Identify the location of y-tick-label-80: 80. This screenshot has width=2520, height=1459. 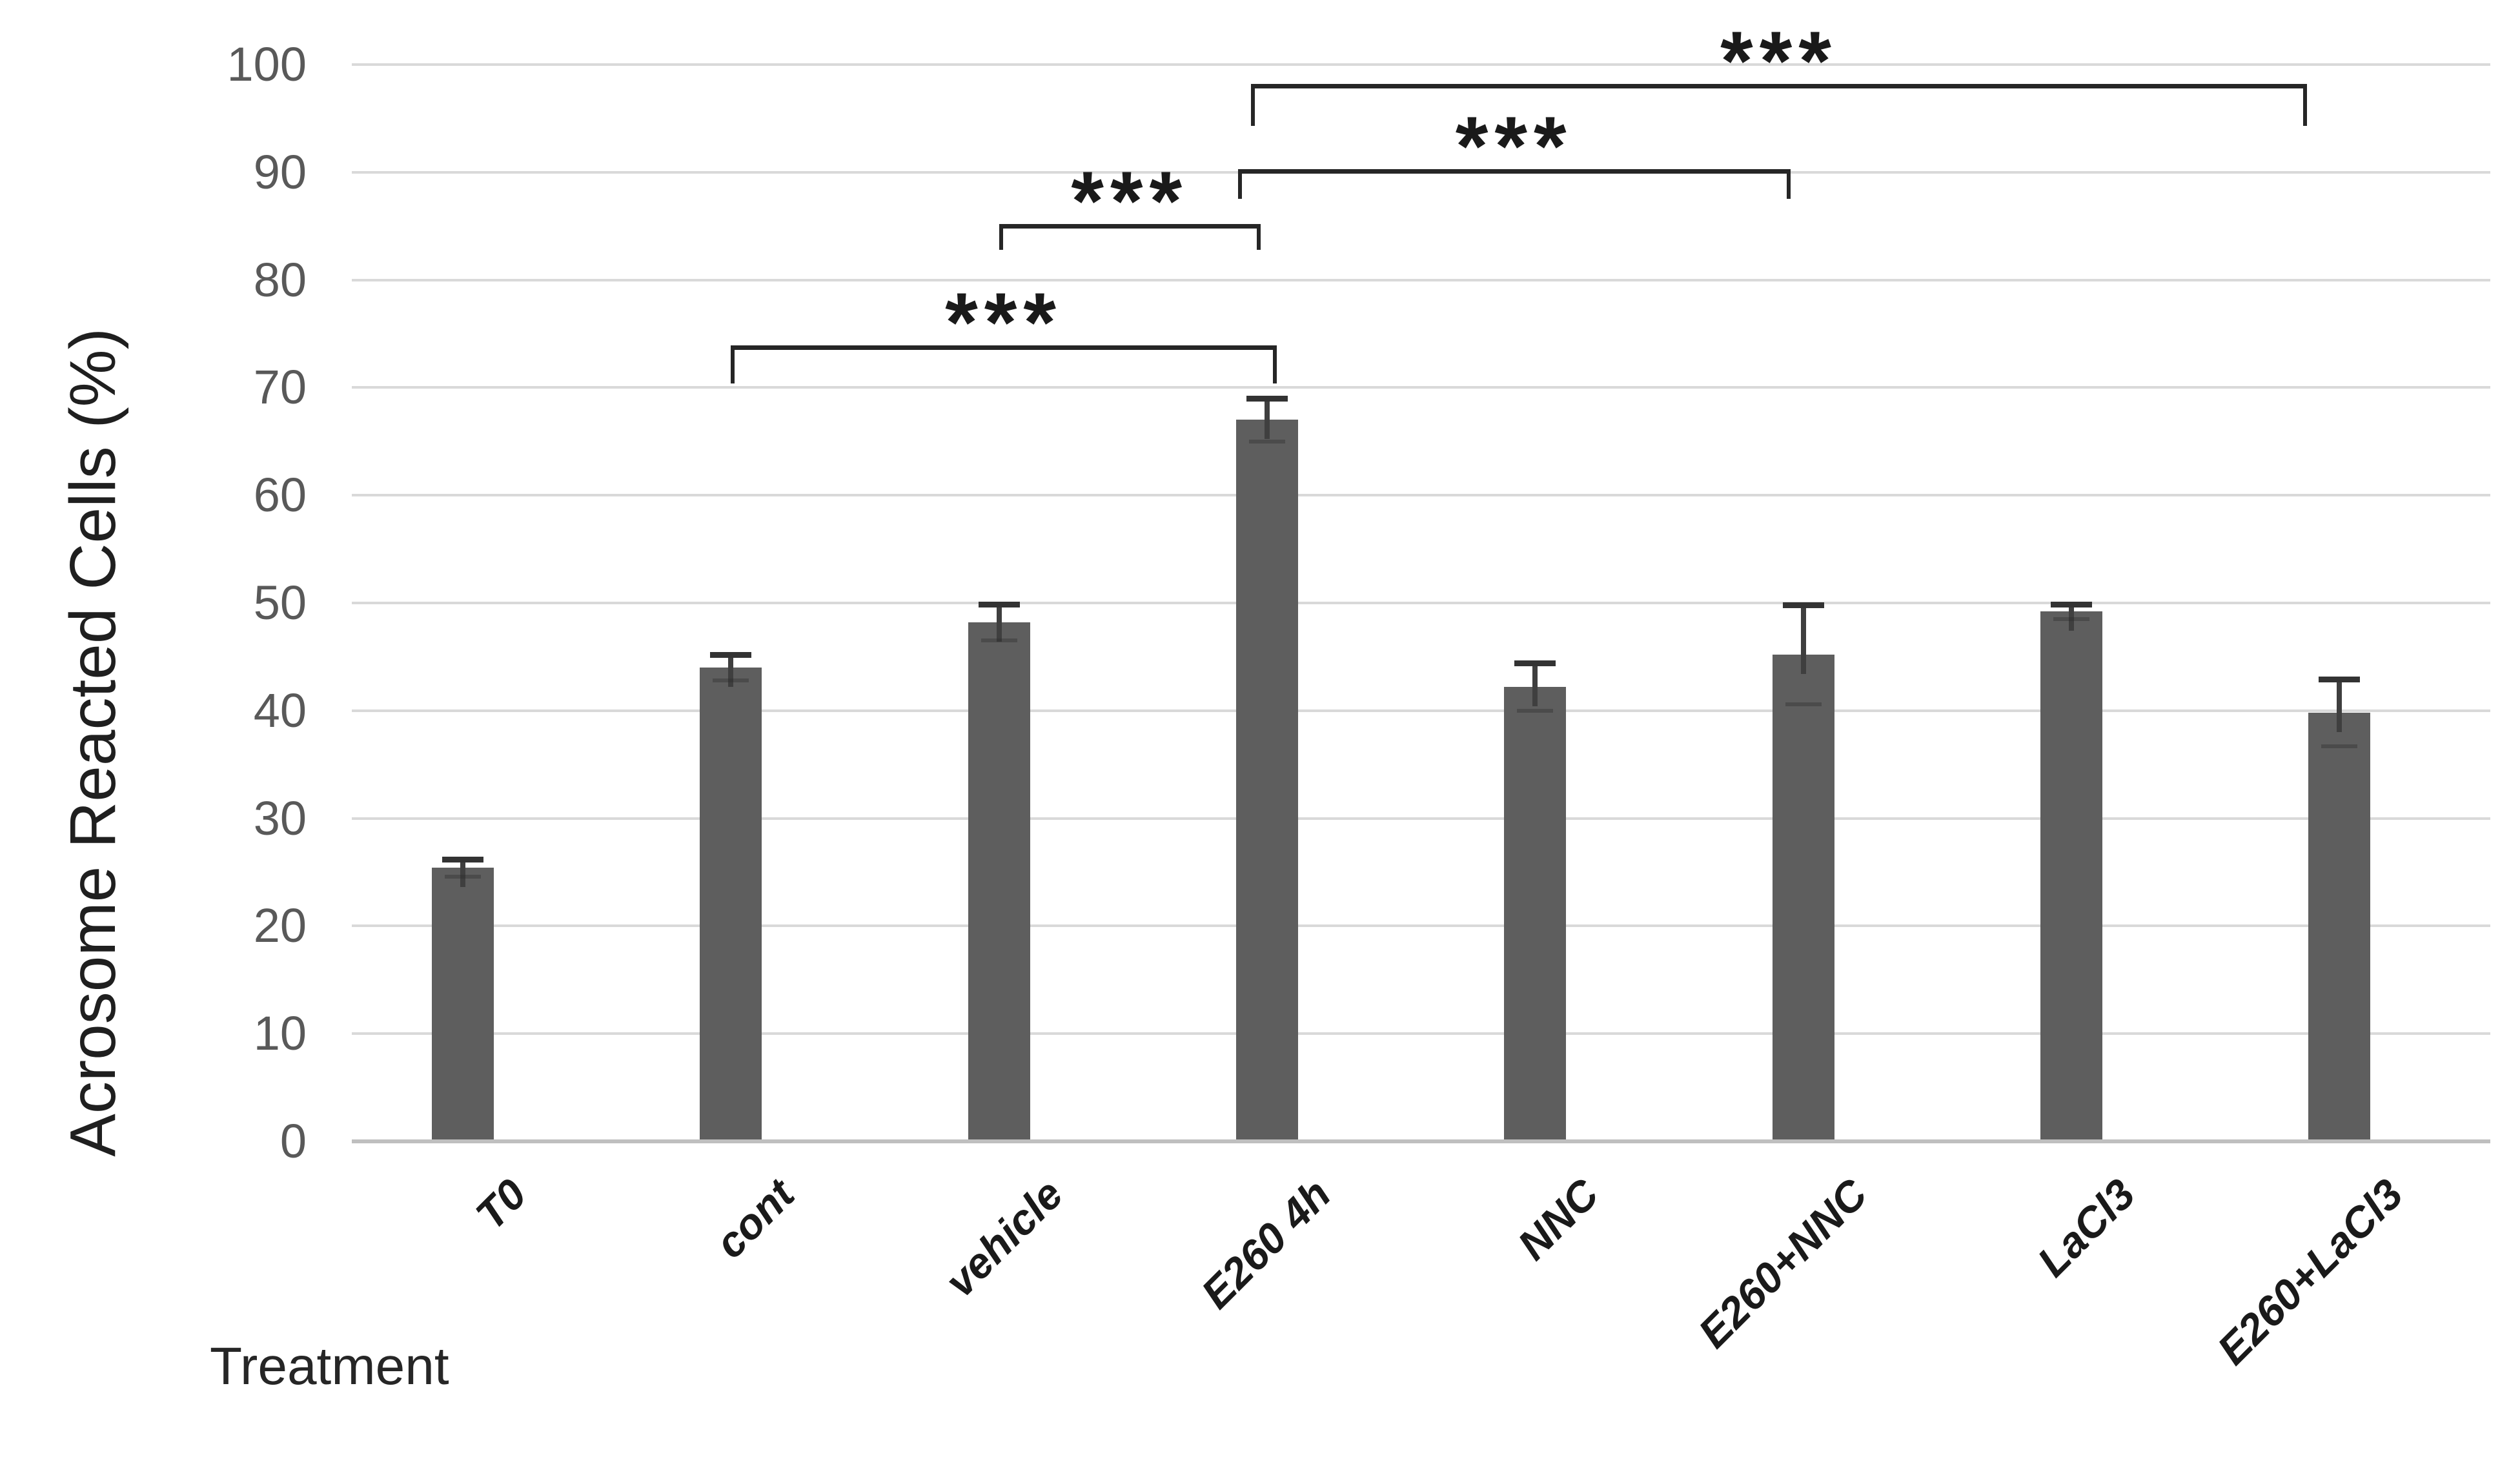
(280, 279).